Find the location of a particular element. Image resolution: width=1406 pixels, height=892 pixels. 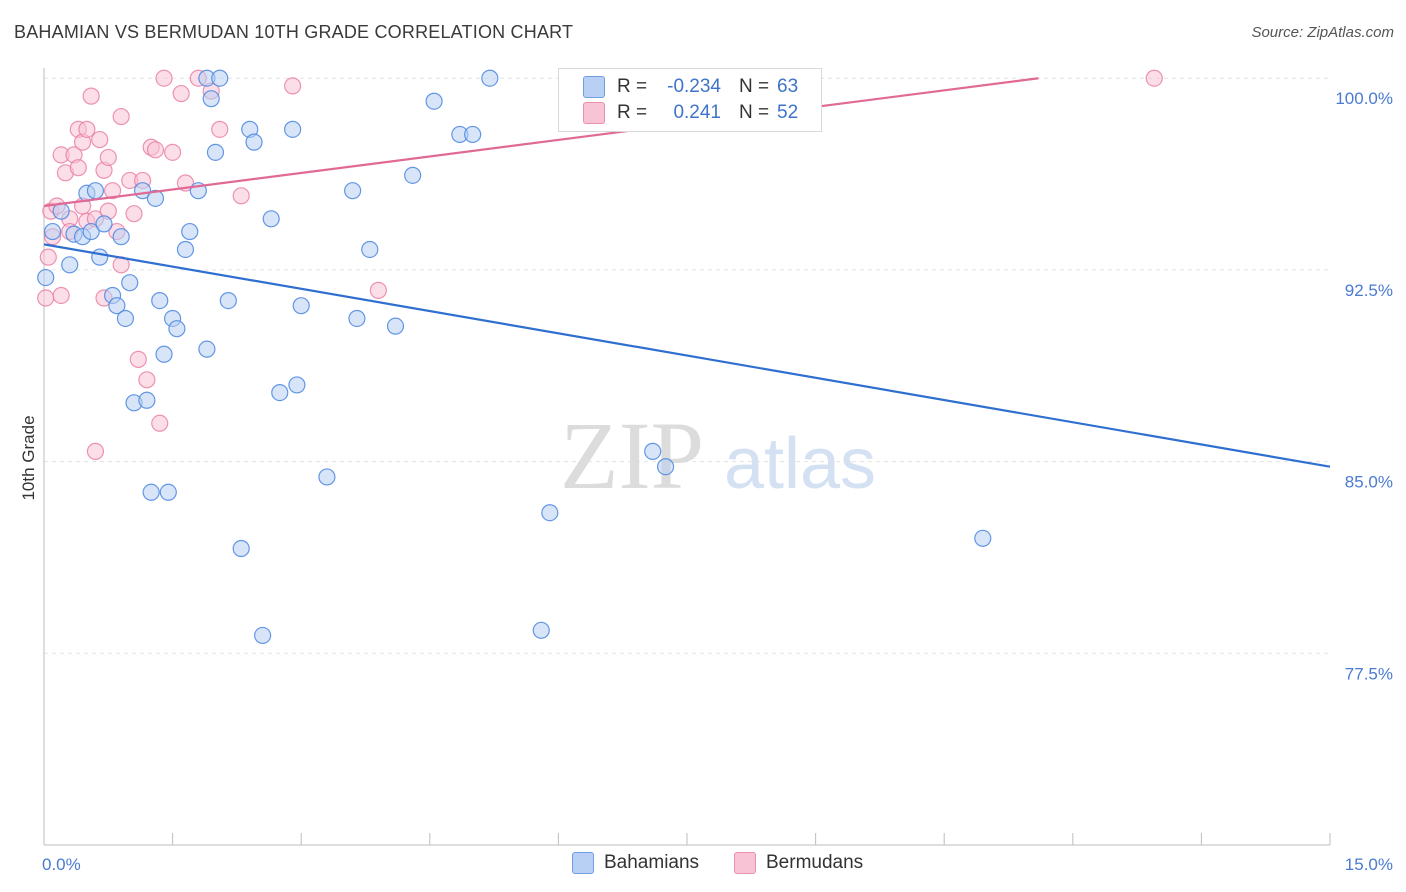

bottom-legend-label: Bahamians is located at coordinates (652, 862).